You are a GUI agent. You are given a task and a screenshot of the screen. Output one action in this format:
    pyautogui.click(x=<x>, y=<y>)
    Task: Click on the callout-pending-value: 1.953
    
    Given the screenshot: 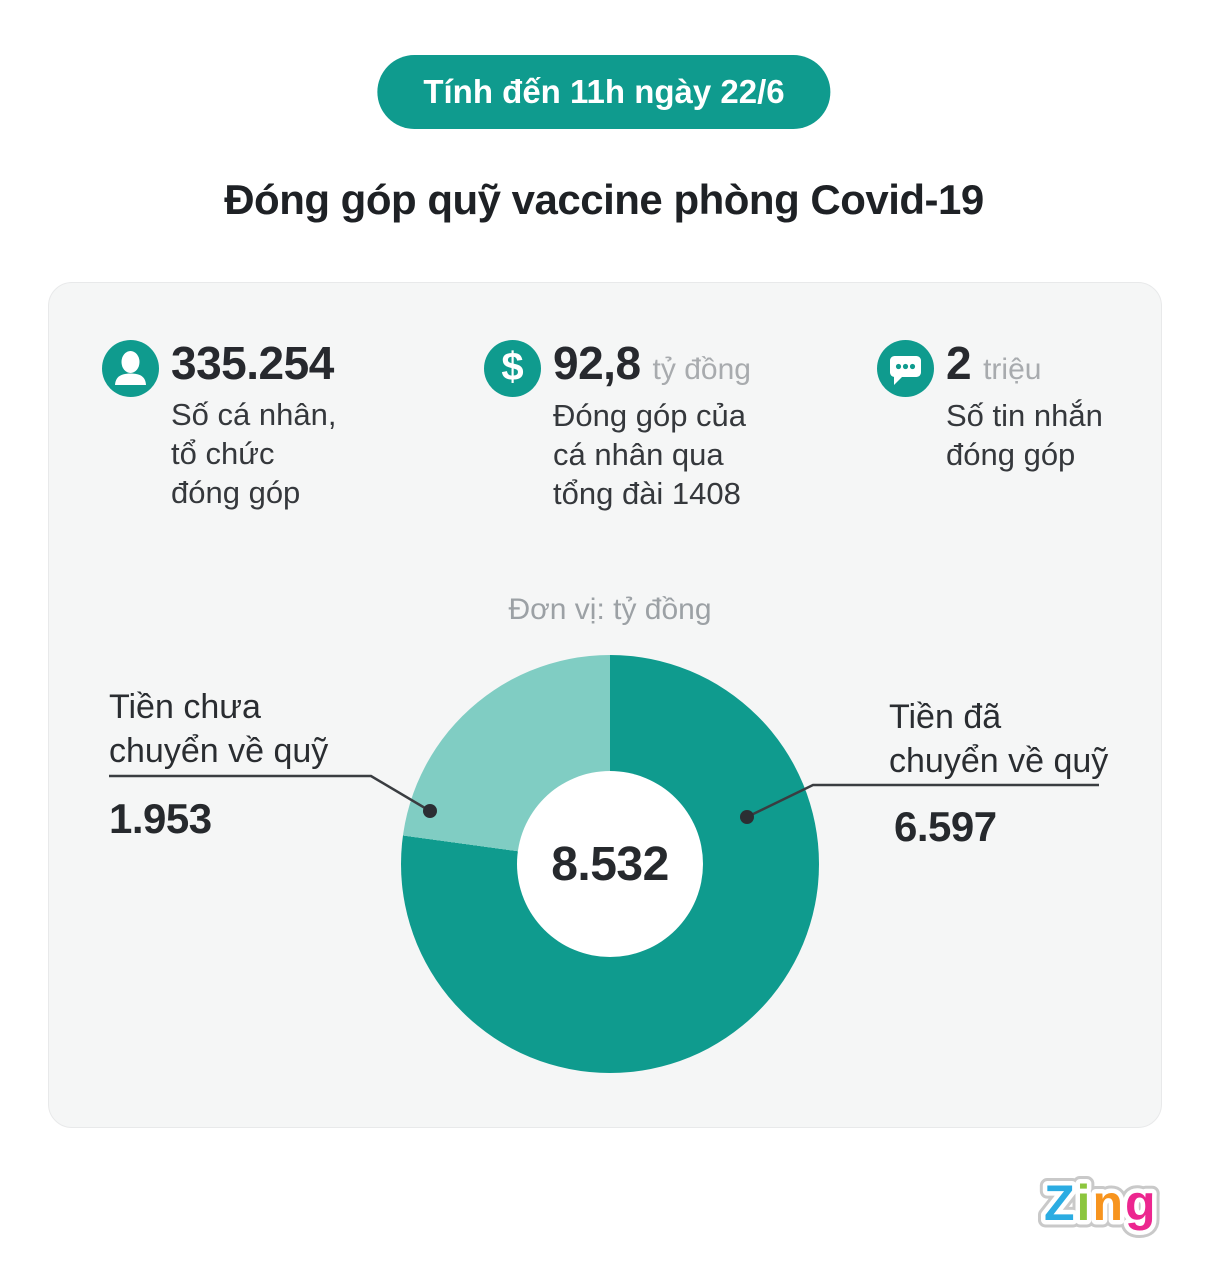 What is the action you would take?
    pyautogui.click(x=160, y=818)
    